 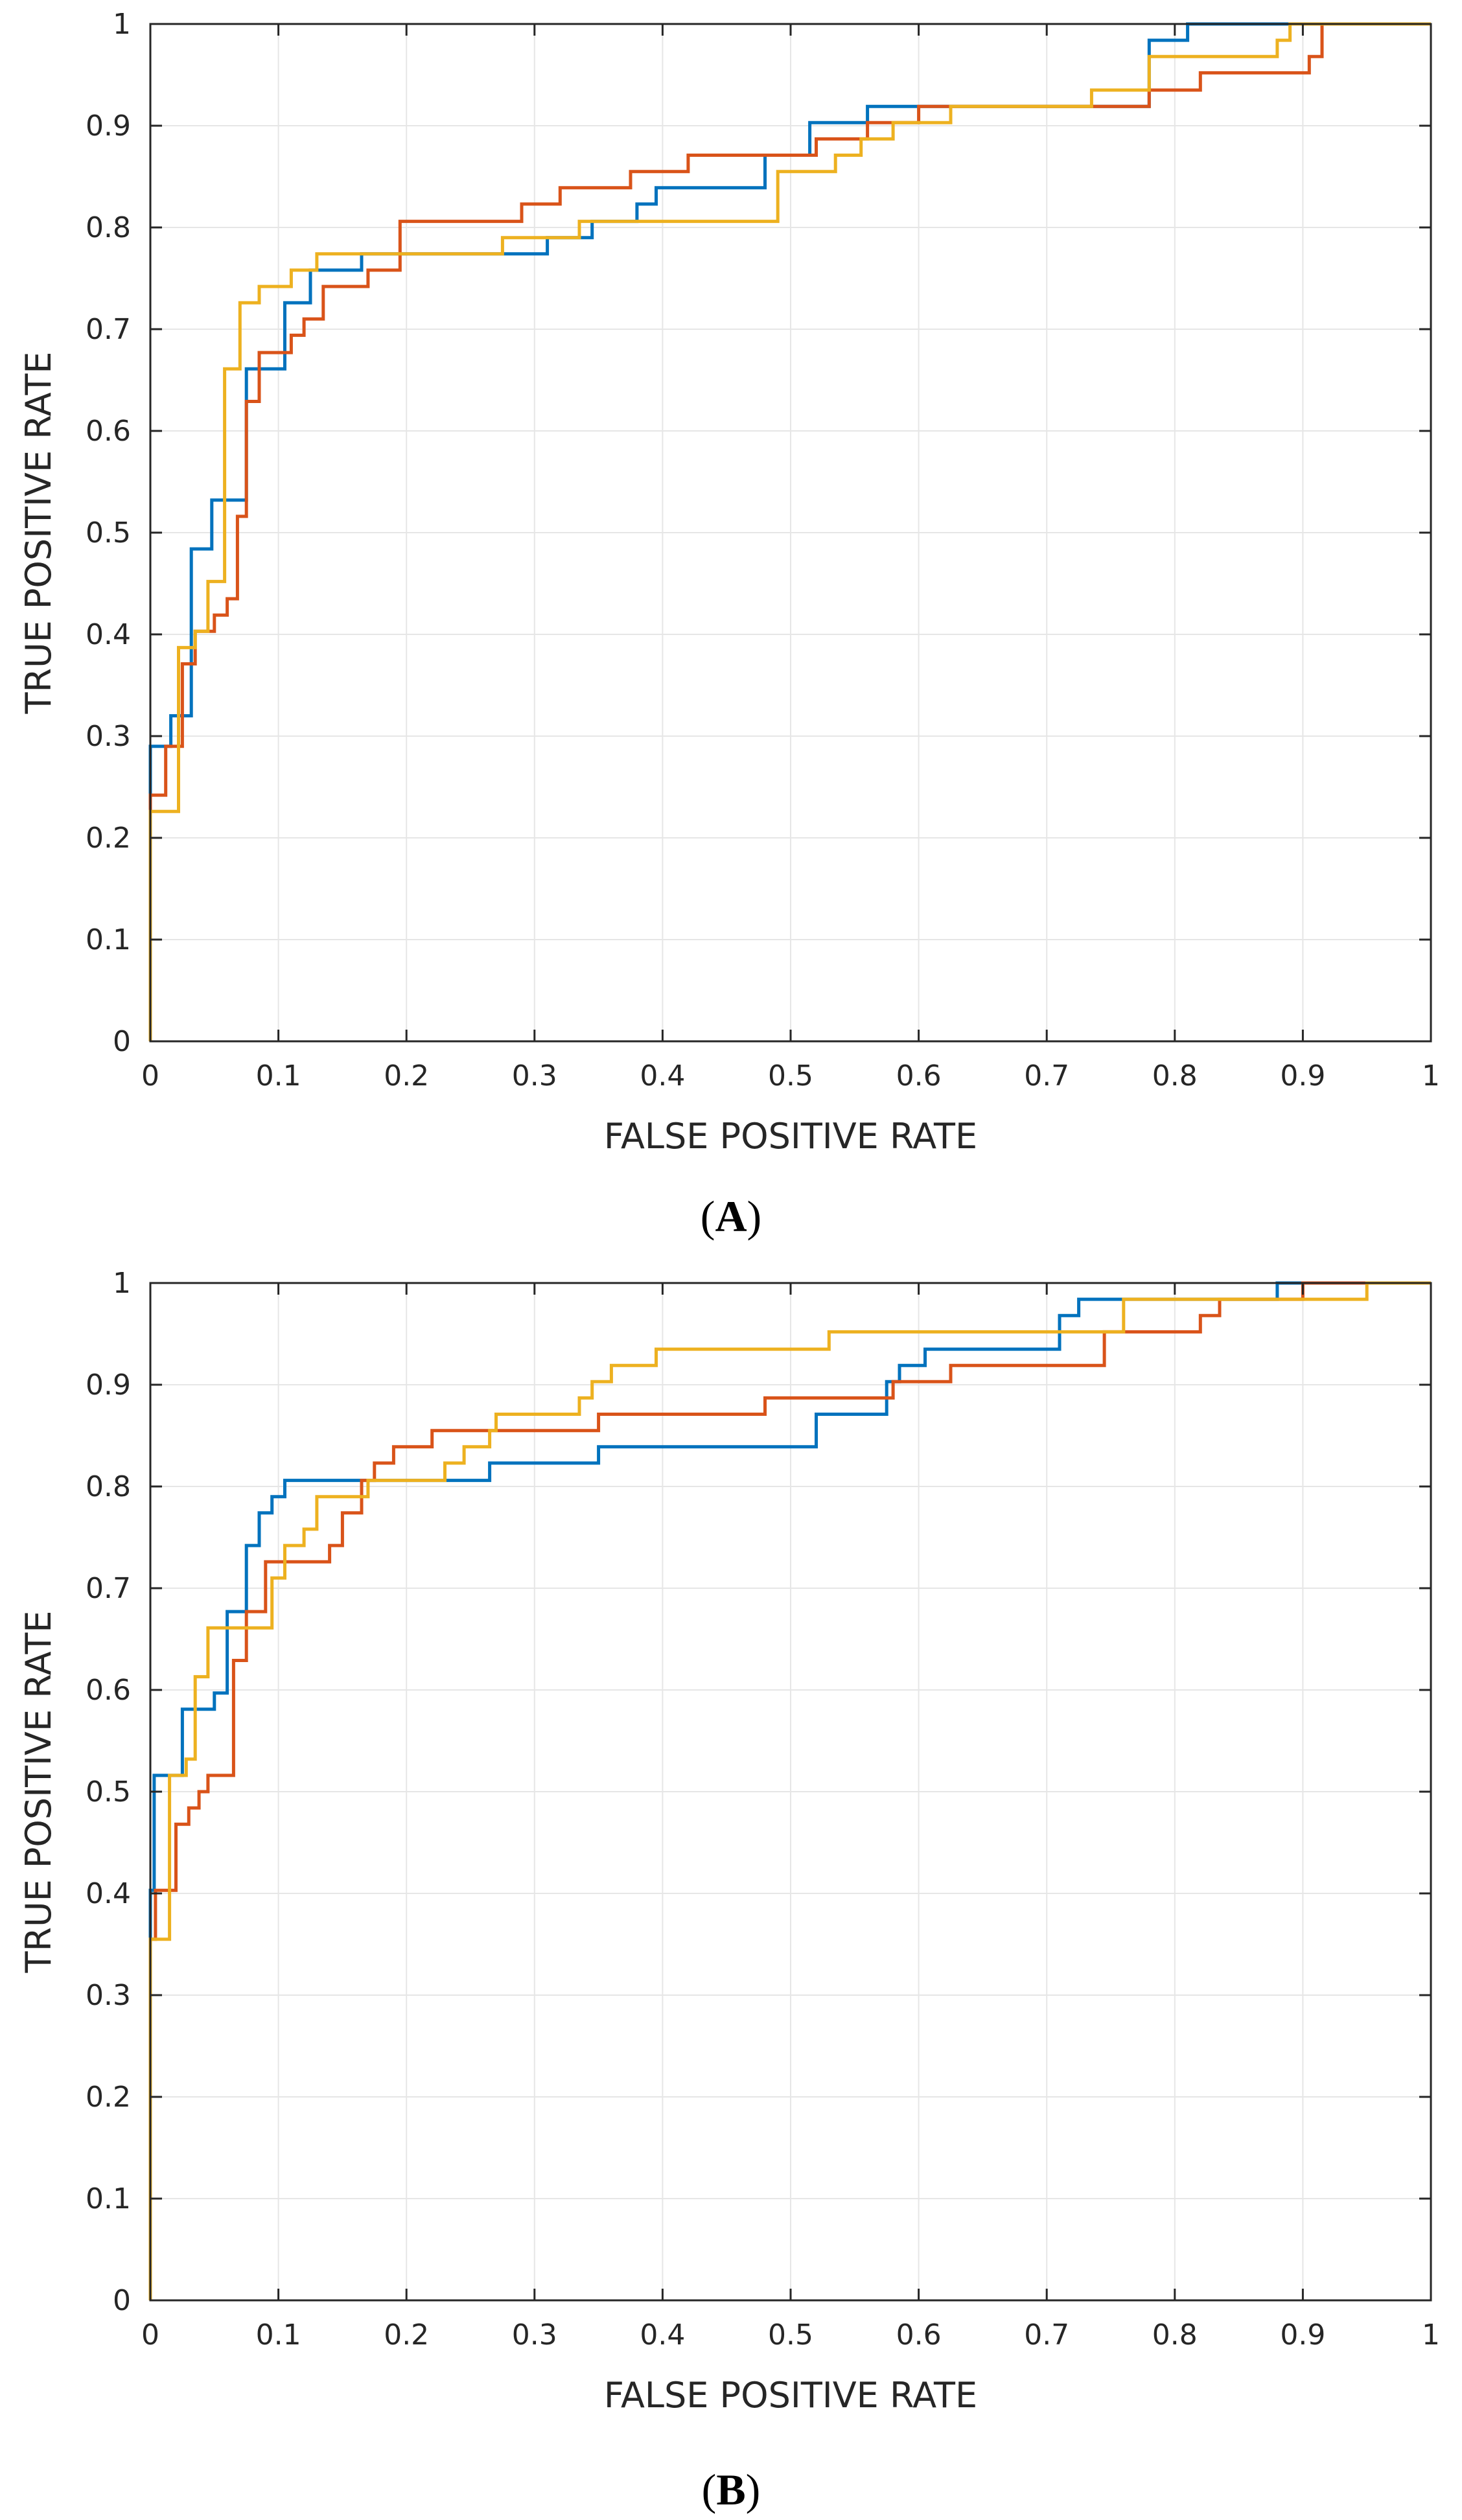 I want to click on panel-caption-a: (A), so click(x=731, y=1216).